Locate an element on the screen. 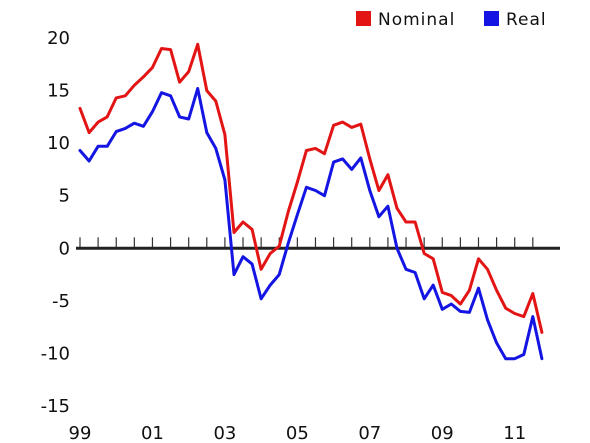 This screenshot has height=443, width=590. y-tick-label: 20 is located at coordinates (58, 38).